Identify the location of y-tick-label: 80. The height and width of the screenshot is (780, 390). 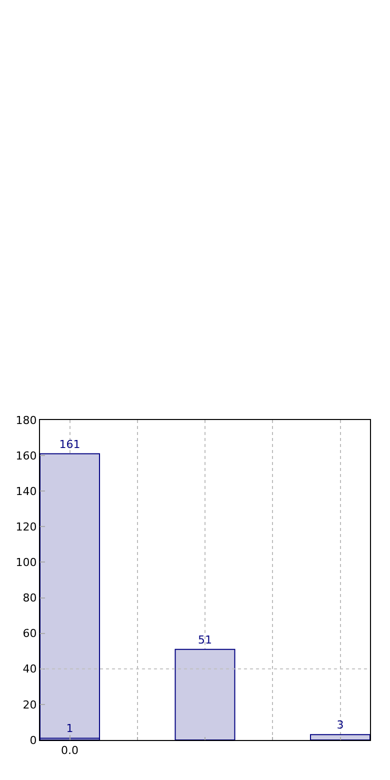
(29, 598).